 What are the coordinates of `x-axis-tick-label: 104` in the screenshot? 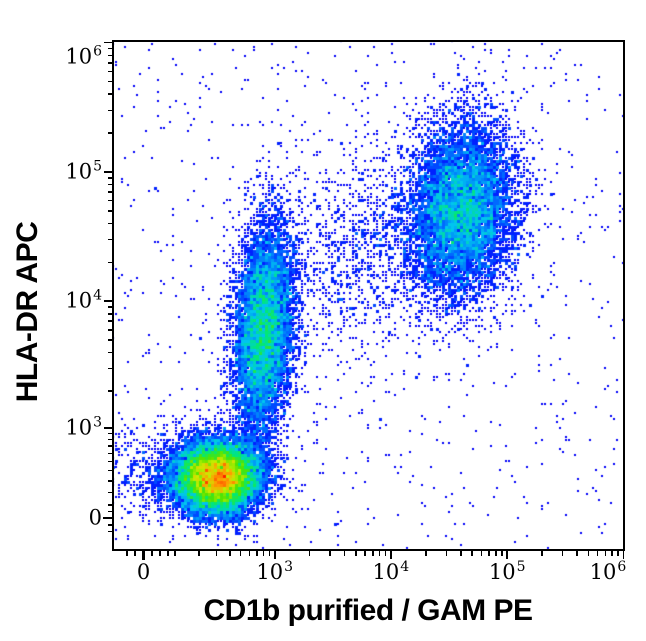 It's located at (390, 572).